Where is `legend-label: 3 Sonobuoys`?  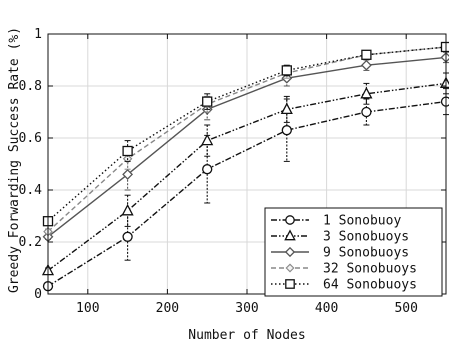
legend-label: 3 Sonobuoys is located at coordinates (366, 237).